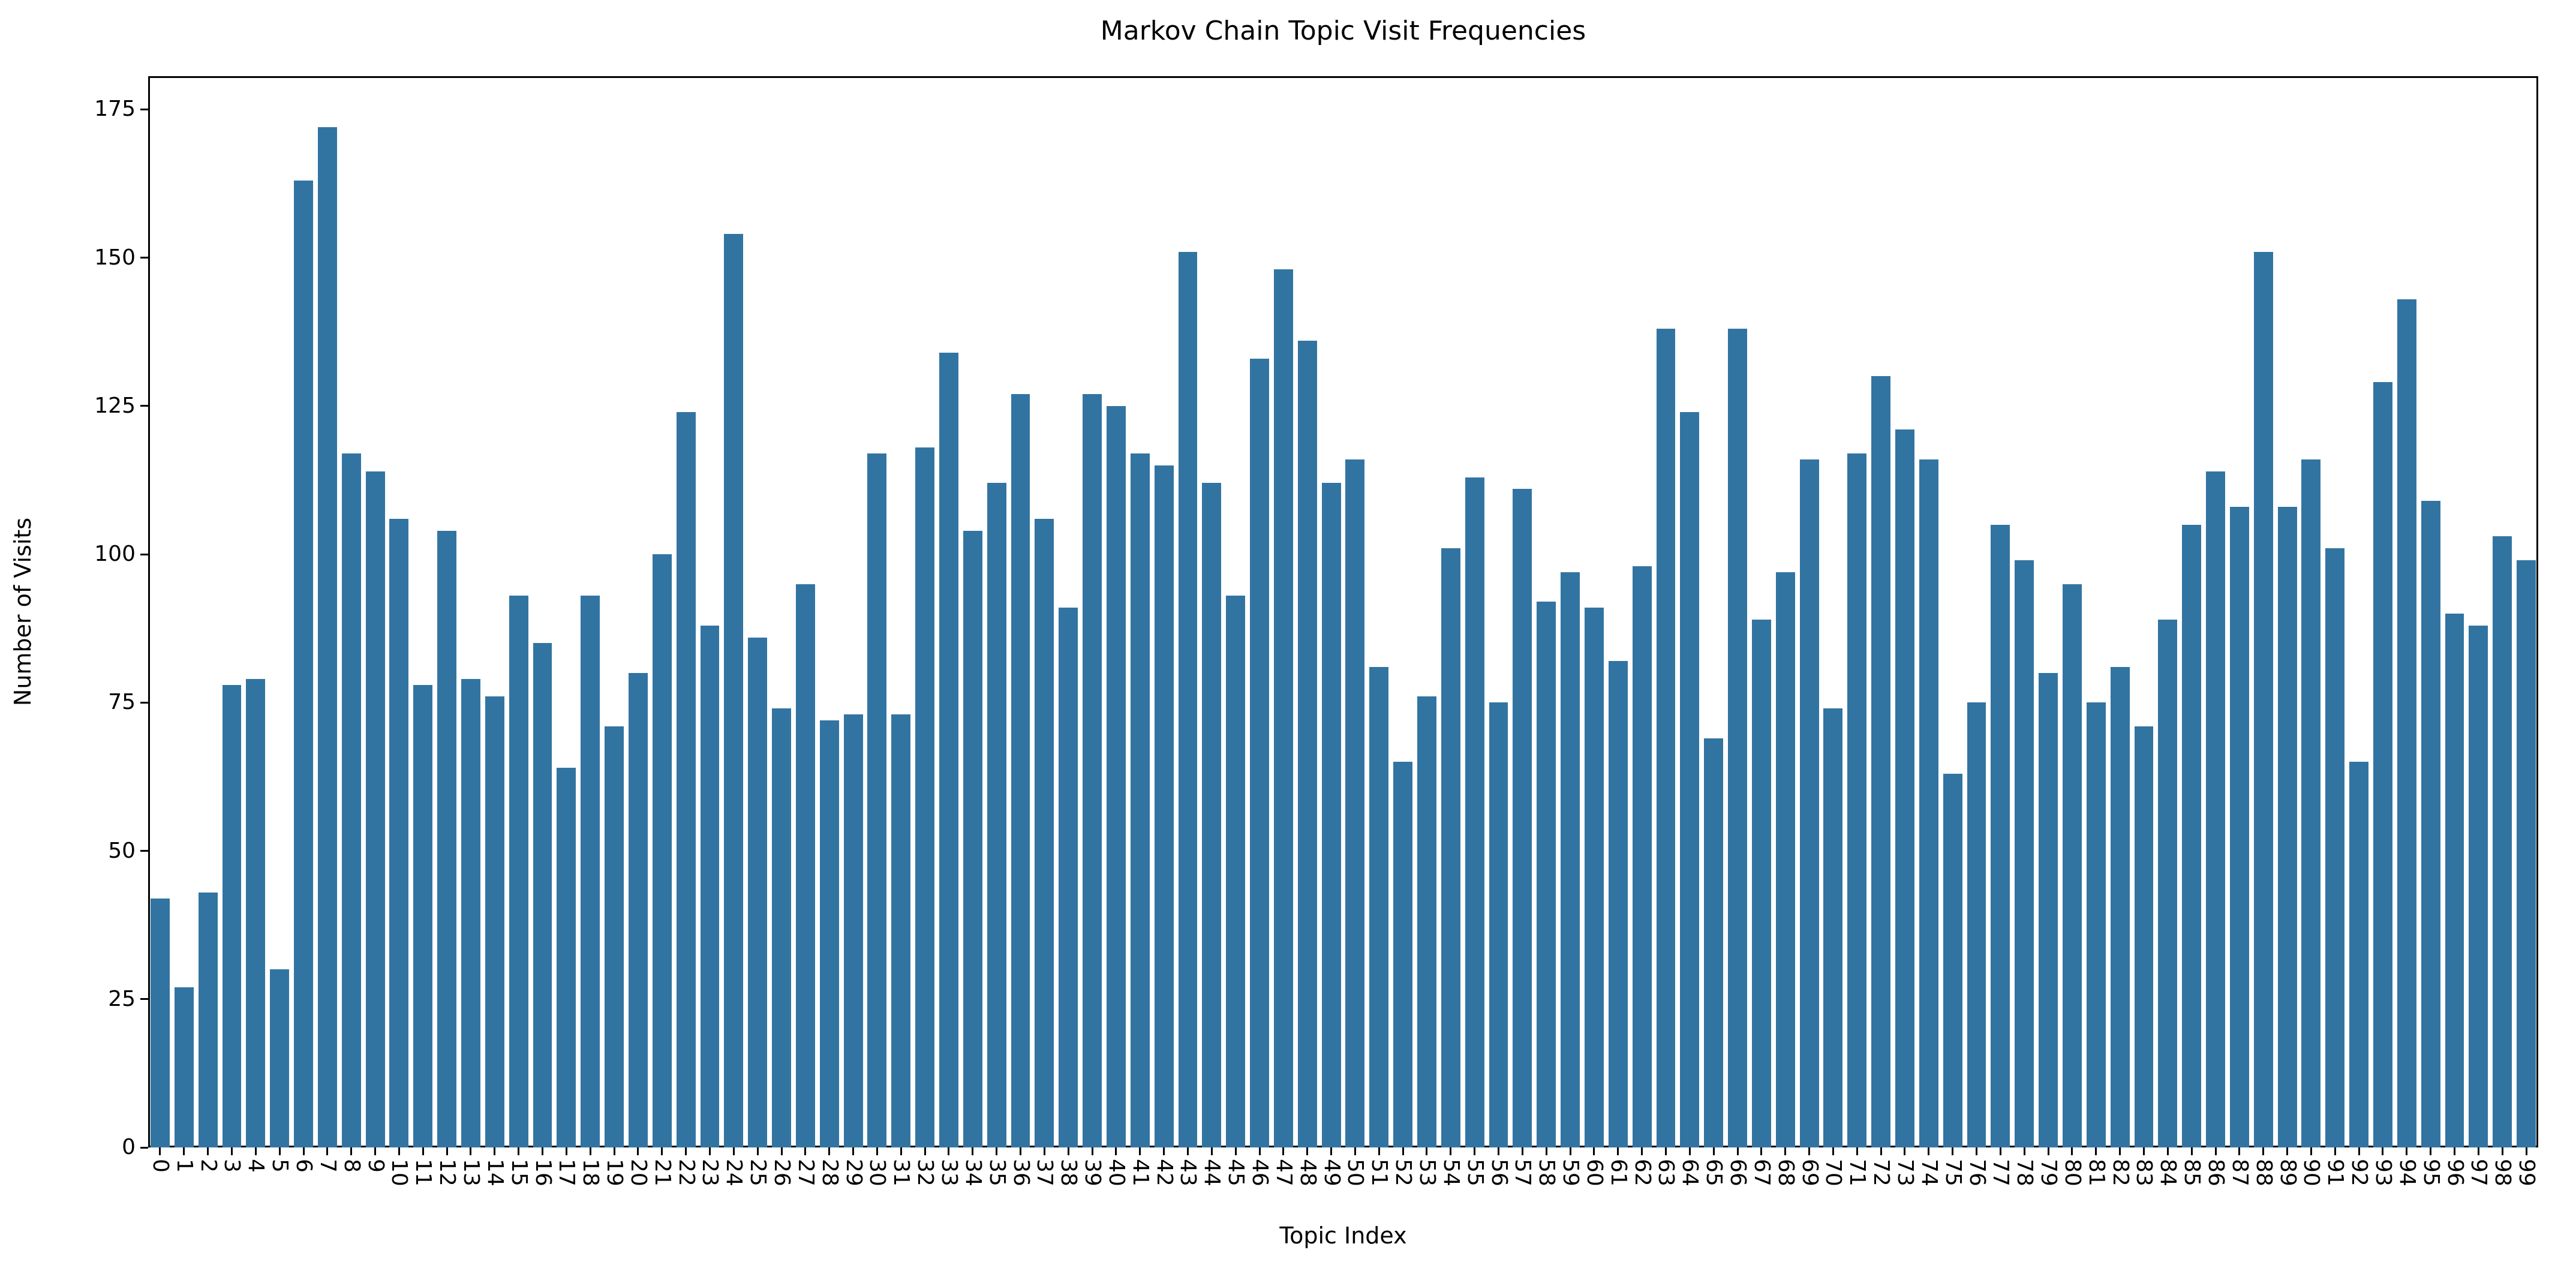 This screenshot has height=1274, width=2576. What do you see at coordinates (2503, 1172) in the screenshot?
I see `x-tick-label-98: 98` at bounding box center [2503, 1172].